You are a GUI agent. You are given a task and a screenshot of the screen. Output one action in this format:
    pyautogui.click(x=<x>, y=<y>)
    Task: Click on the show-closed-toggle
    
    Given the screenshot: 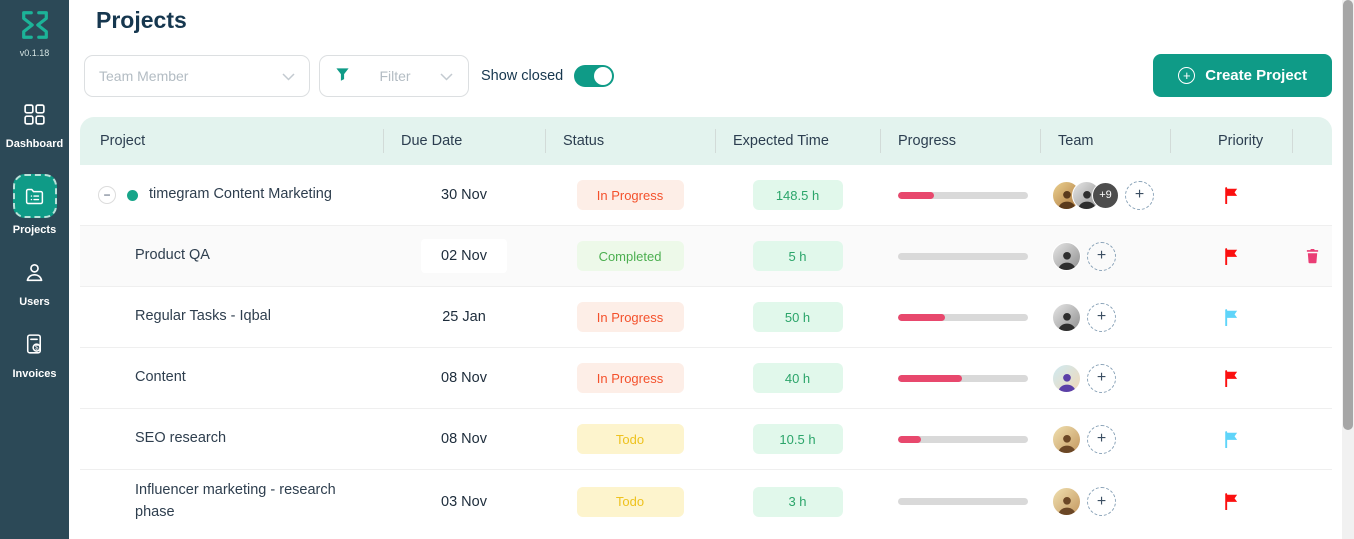 What is the action you would take?
    pyautogui.click(x=594, y=75)
    